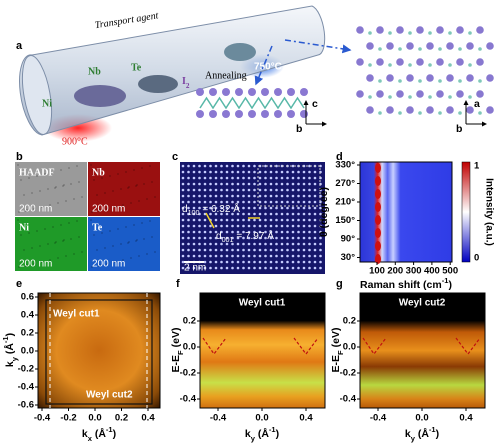 This screenshot has width=500, height=447. I want to click on x-tick-label: 0.2, so click(121, 418).